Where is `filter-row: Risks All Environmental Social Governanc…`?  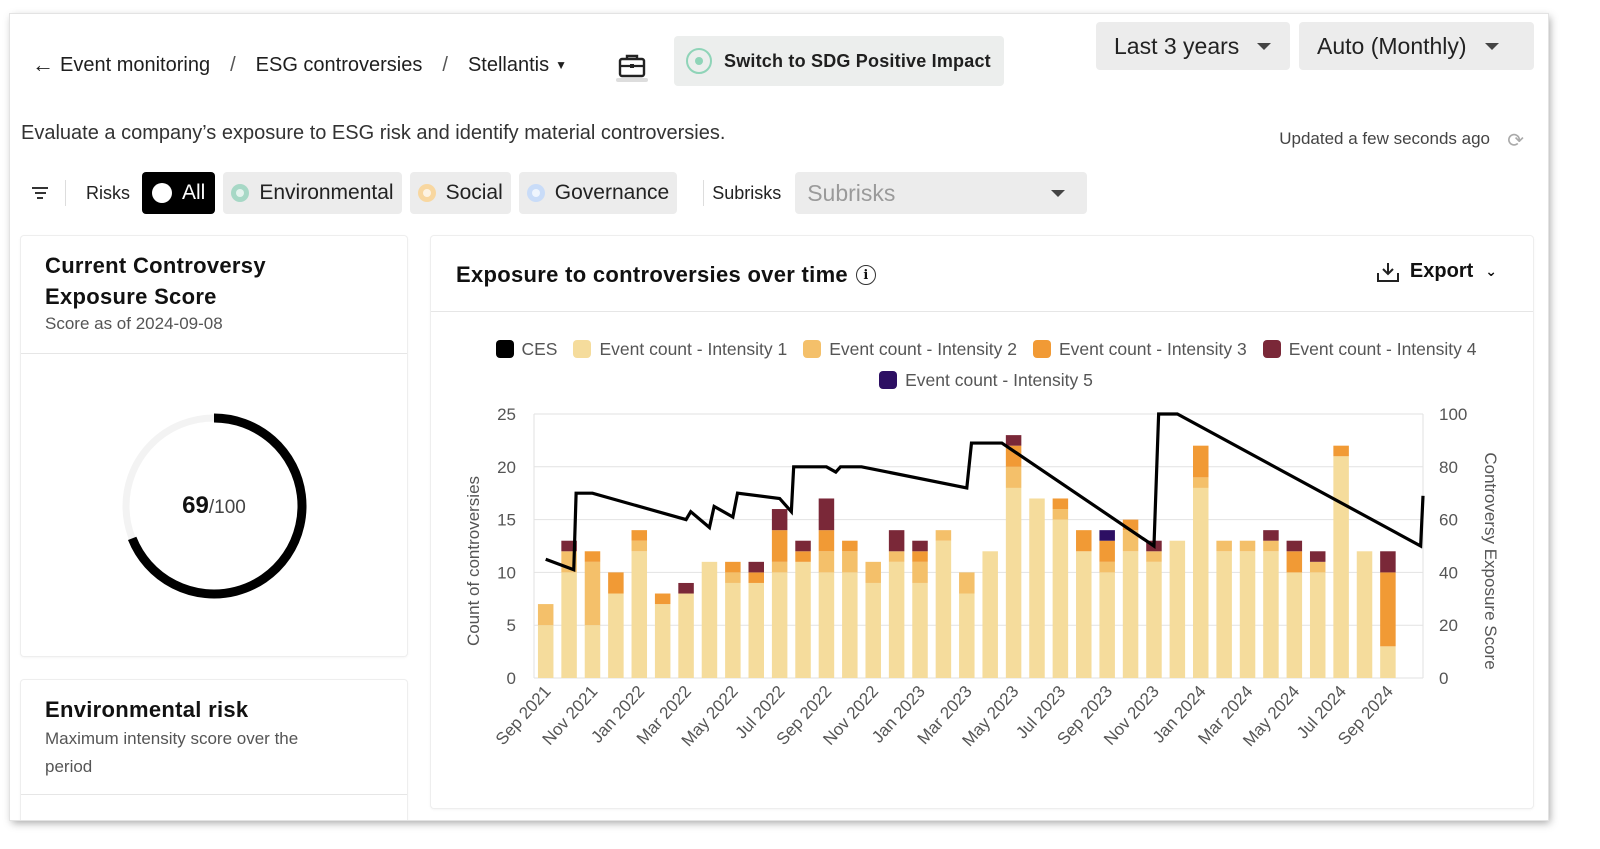
filter-row: Risks All Environmental Social Governanc… is located at coordinates (554, 193).